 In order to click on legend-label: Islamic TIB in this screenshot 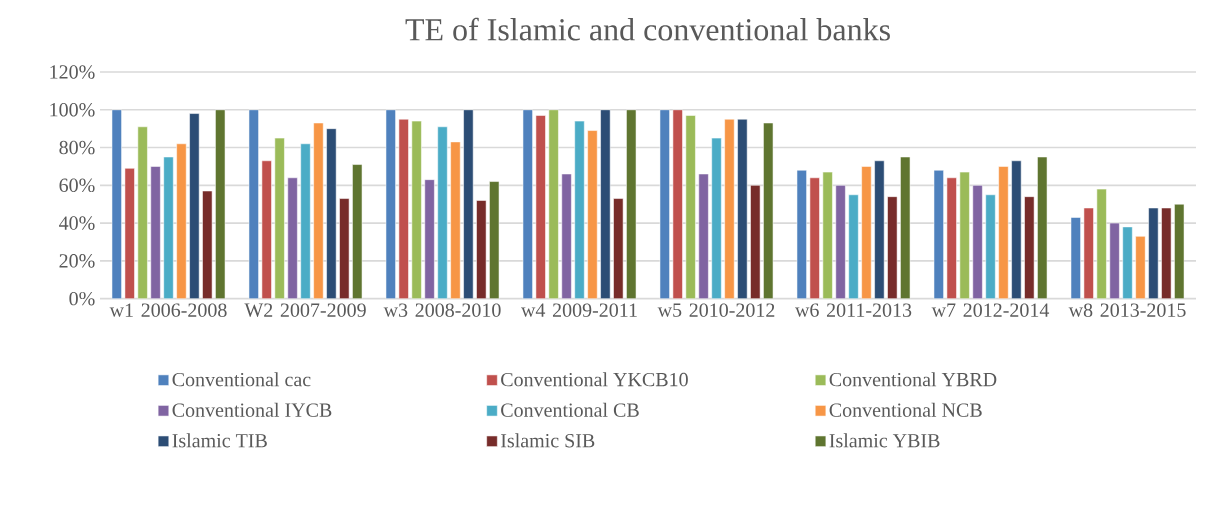, I will do `click(219, 440)`.